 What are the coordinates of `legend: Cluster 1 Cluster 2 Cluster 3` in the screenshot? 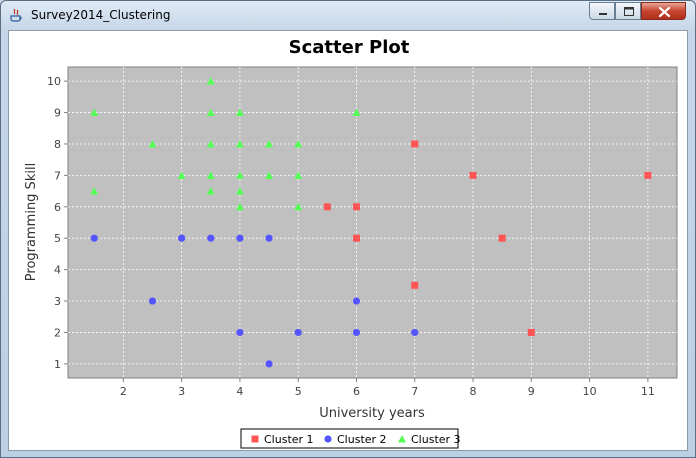 It's located at (350, 438).